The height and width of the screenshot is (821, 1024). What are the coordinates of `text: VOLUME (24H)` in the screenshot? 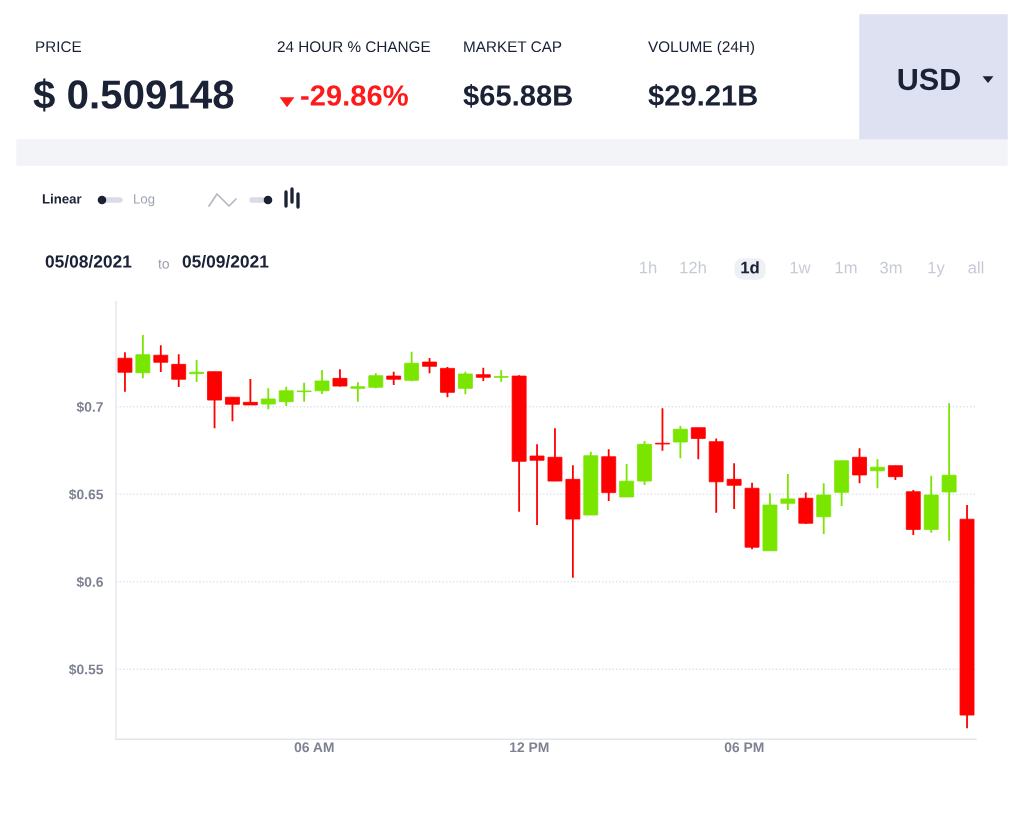 It's located at (701, 48).